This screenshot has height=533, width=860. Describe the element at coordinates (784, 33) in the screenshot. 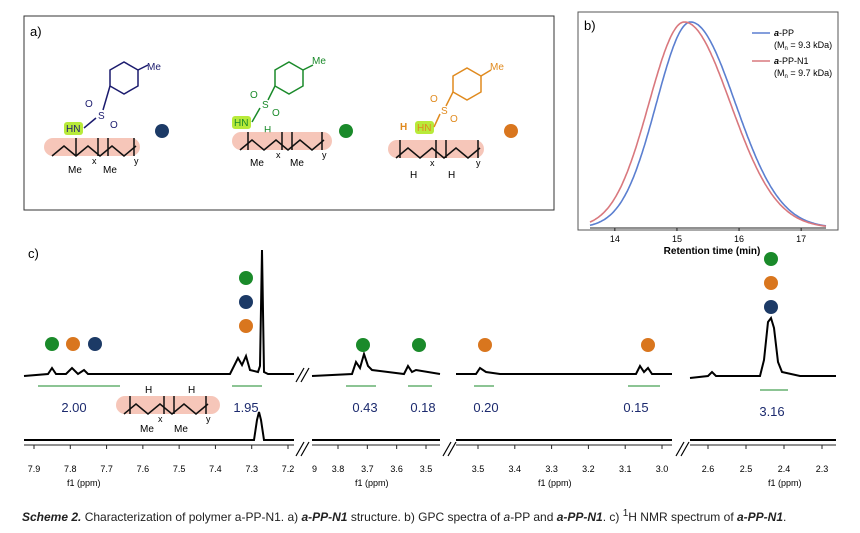

I see `legend-label-a-pp: a-PP` at that location.